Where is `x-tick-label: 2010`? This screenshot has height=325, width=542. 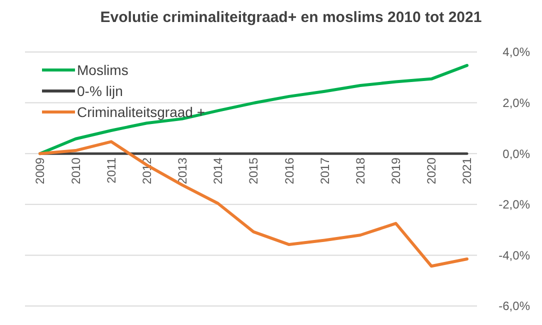
x-tick-label: 2010 is located at coordinates (75, 170).